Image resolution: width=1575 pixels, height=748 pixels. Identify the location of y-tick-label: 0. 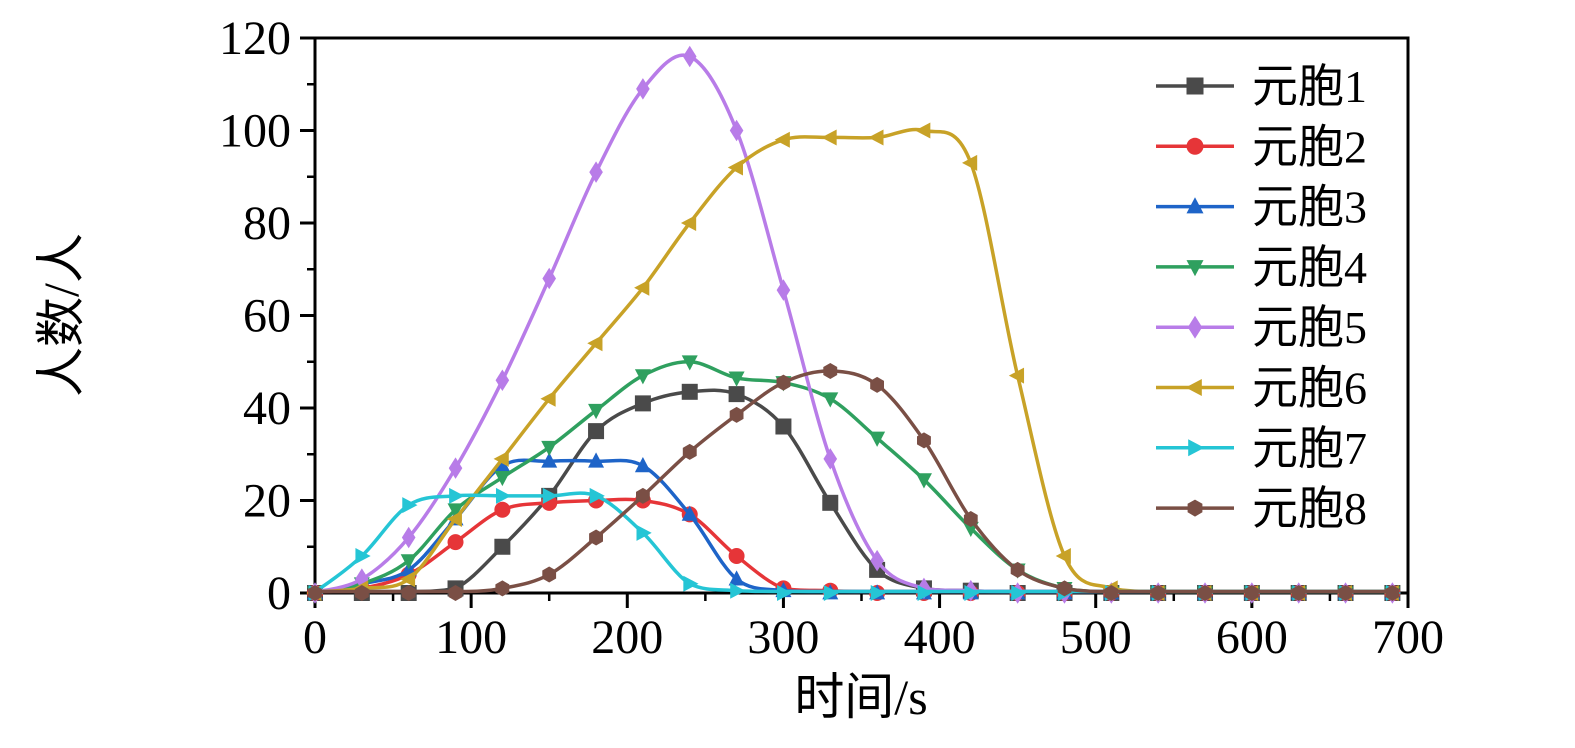
(279, 593).